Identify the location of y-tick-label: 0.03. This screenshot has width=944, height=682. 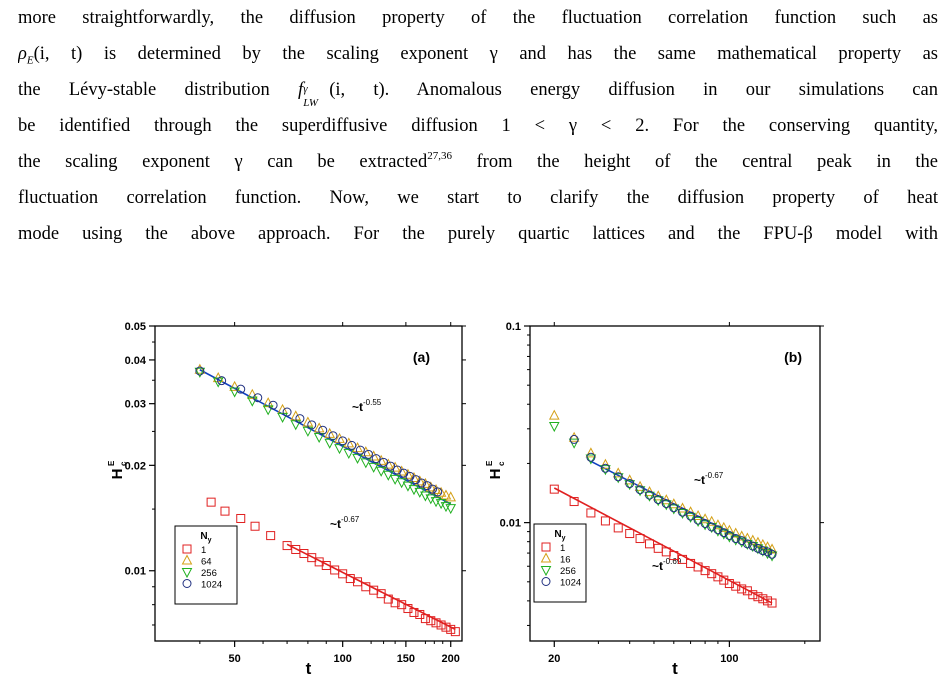
(135, 405).